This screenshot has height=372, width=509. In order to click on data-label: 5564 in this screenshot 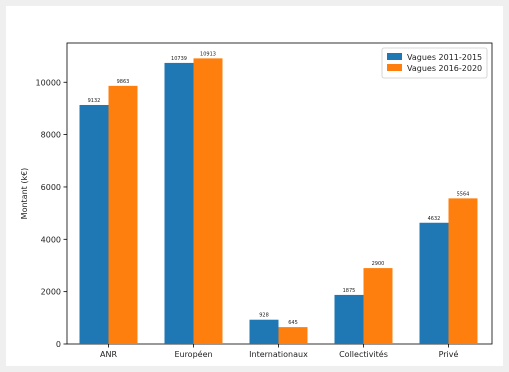, I will do `click(463, 194)`.